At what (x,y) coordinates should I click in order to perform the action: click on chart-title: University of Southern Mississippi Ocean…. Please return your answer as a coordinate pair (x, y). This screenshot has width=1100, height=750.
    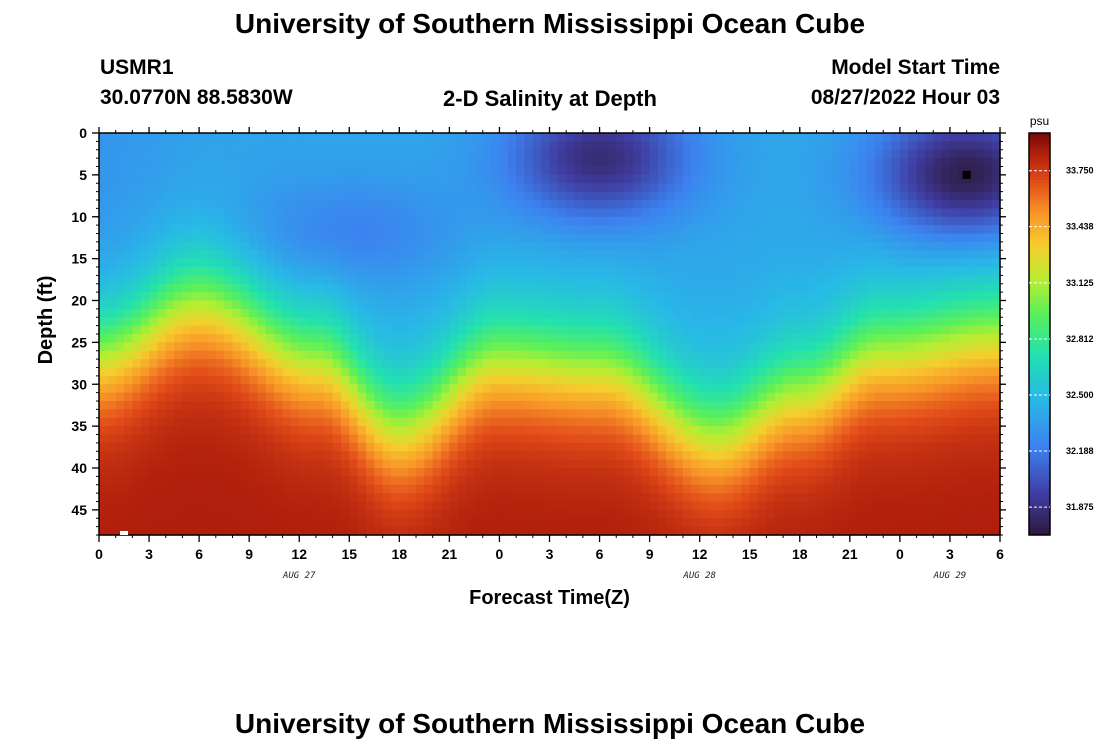
    Looking at the image, I should click on (550, 23).